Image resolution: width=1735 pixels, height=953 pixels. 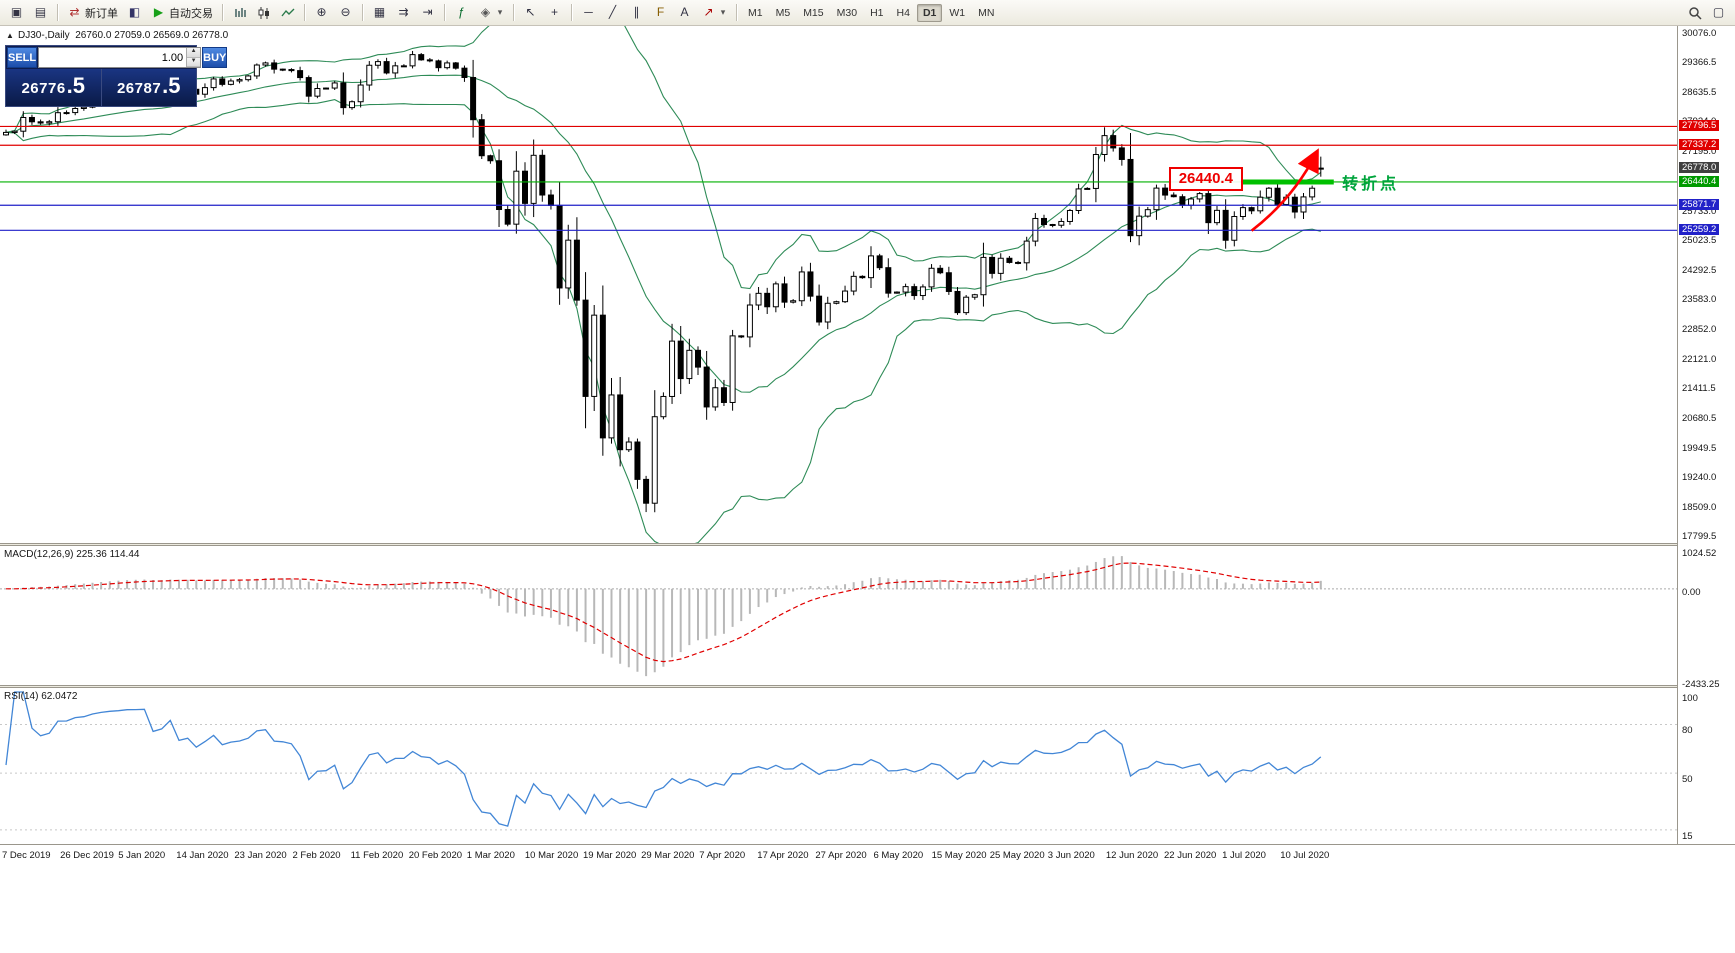 I want to click on timeframe-m5-button: M5, so click(x=783, y=12).